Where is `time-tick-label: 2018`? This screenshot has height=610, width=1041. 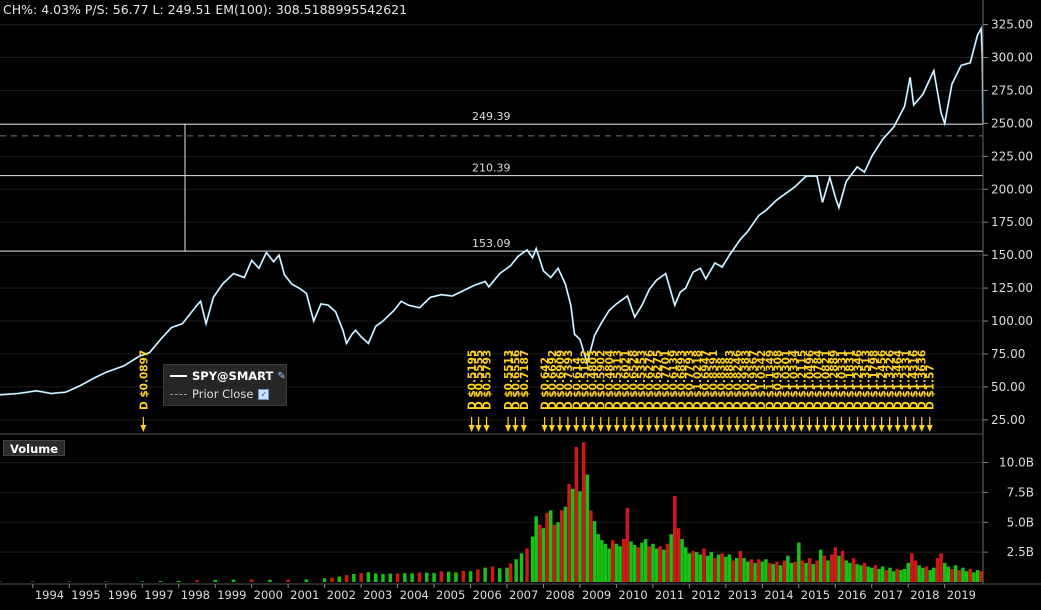 time-tick-label: 2018 is located at coordinates (924, 595).